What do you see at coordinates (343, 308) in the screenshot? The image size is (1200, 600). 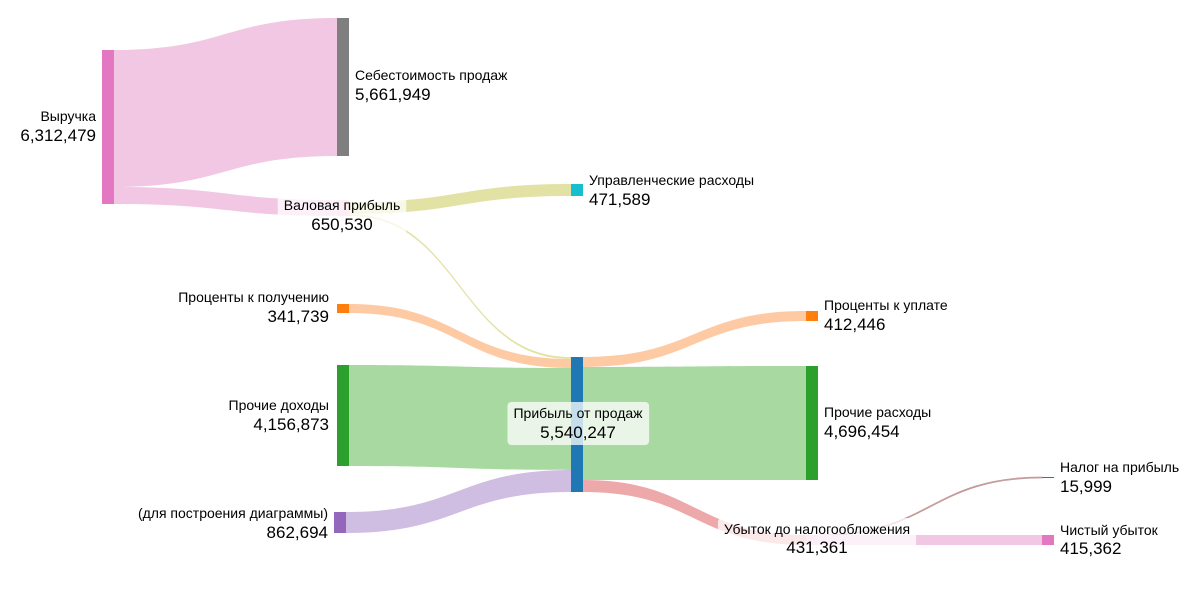 I see `sankey-node-int_in` at bounding box center [343, 308].